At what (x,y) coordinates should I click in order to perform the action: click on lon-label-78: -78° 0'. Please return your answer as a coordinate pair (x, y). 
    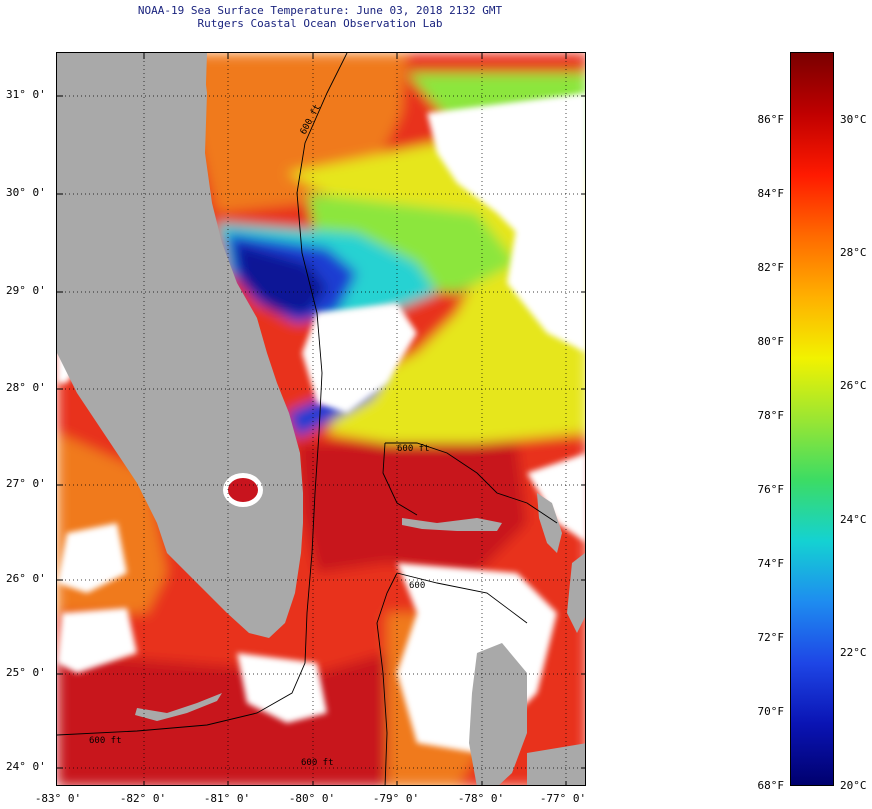
    Looking at the image, I should click on (481, 798).